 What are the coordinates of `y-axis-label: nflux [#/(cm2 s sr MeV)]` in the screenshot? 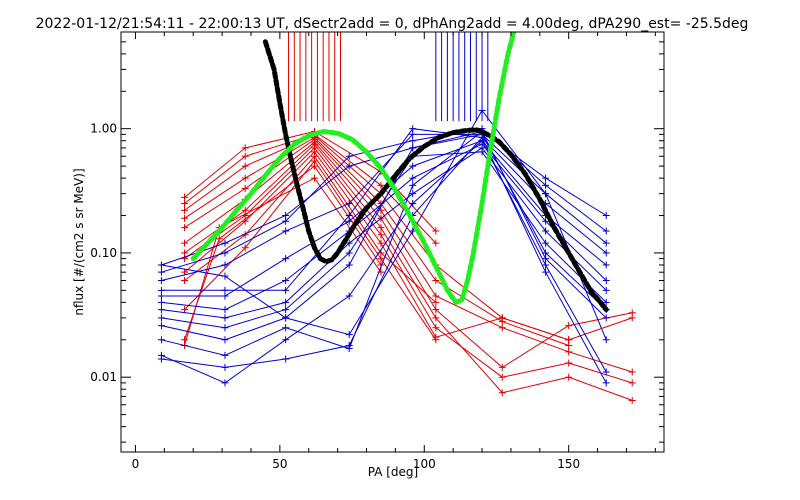 It's located at (79, 241).